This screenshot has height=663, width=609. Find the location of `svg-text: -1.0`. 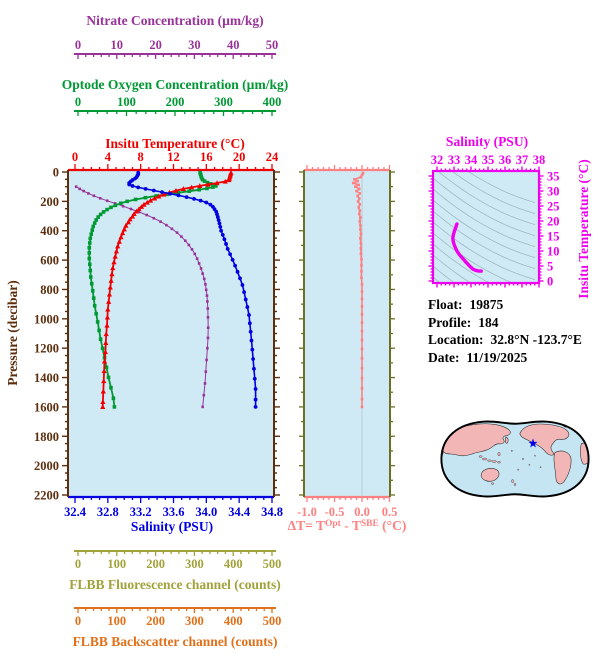

svg-text: -1.0 is located at coordinates (307, 512).